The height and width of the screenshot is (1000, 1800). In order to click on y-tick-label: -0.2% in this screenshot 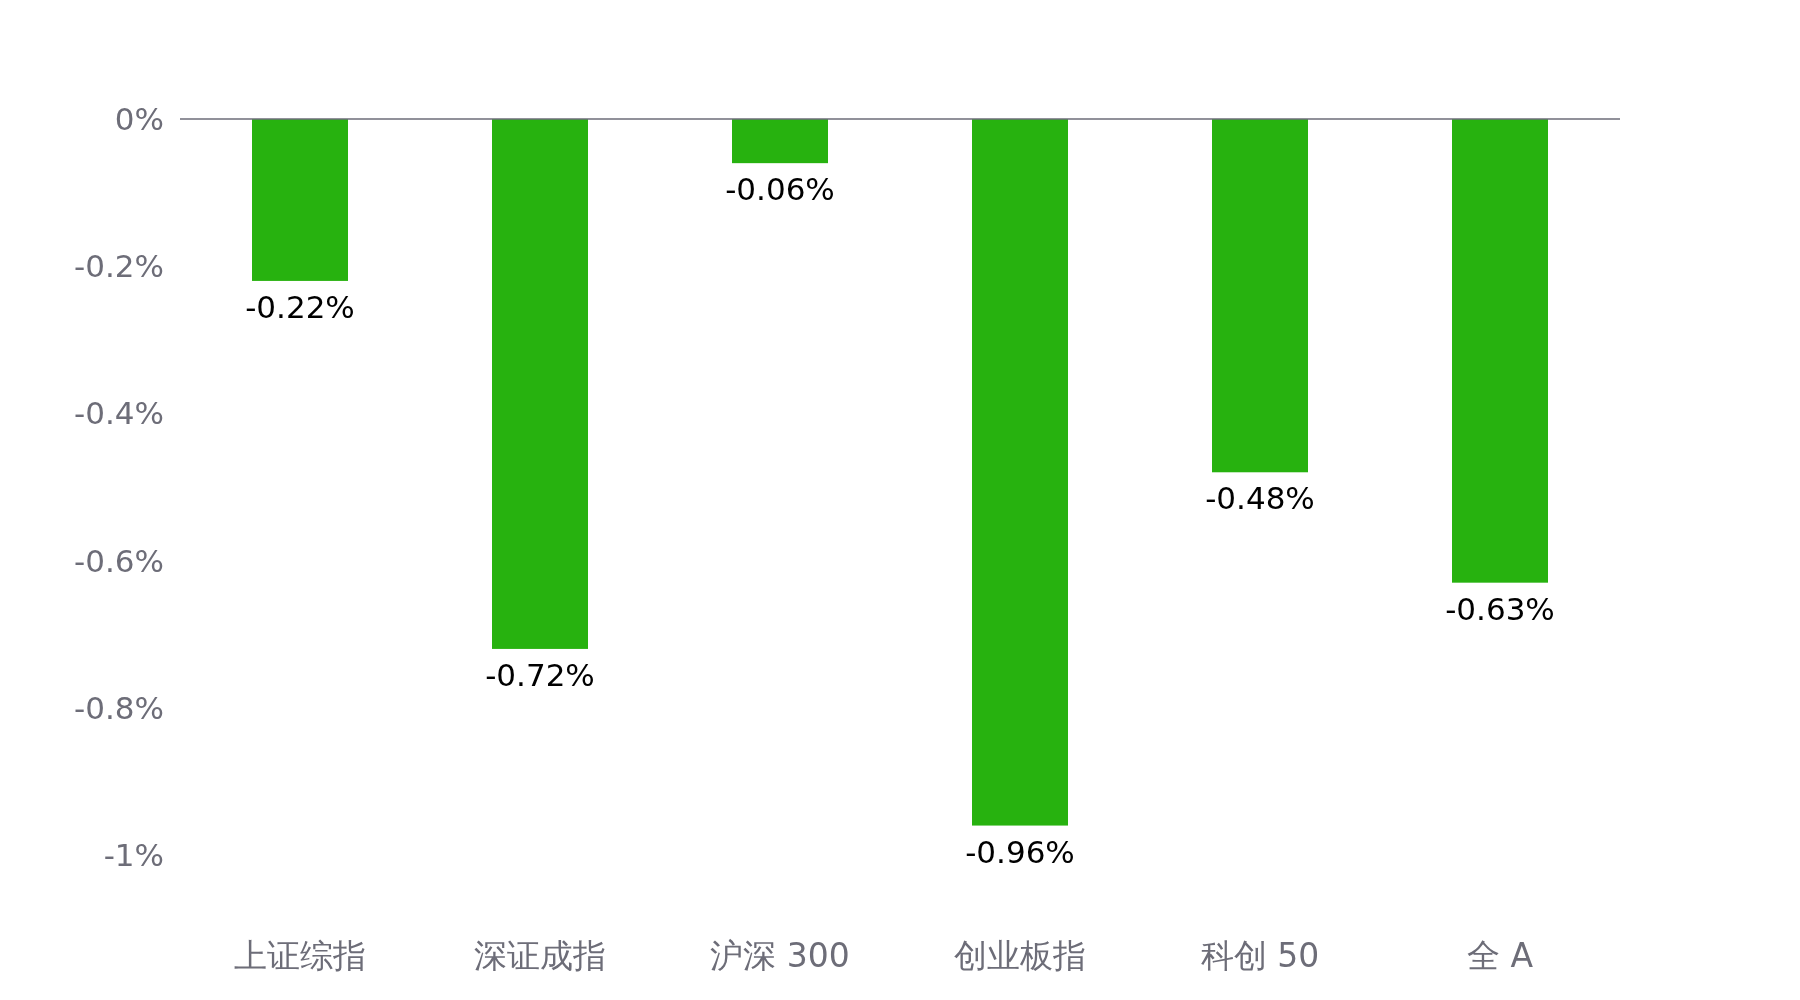, I will do `click(119, 266)`.